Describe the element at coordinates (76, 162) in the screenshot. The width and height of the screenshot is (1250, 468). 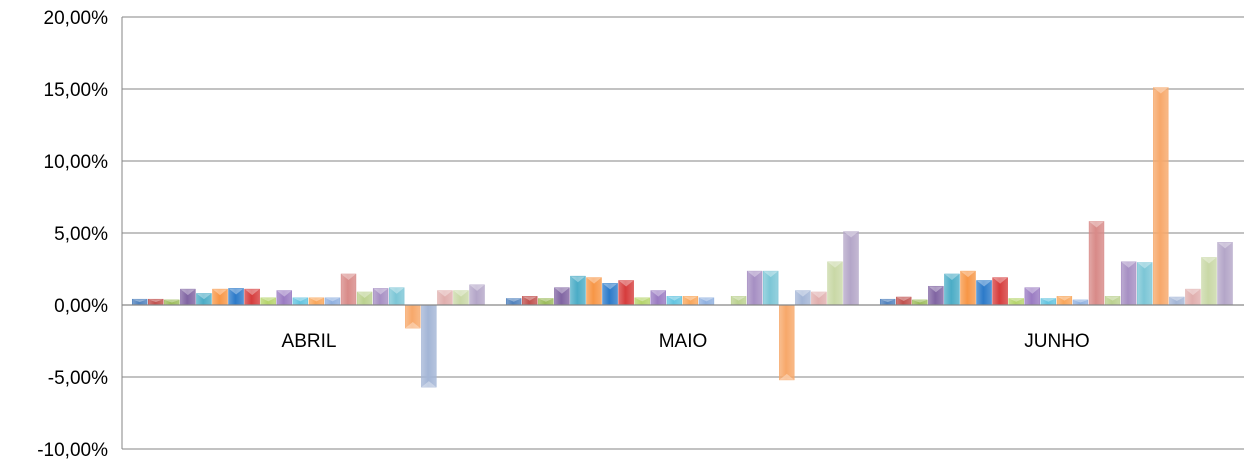
I see `y-tick-label: 10,00%` at that location.